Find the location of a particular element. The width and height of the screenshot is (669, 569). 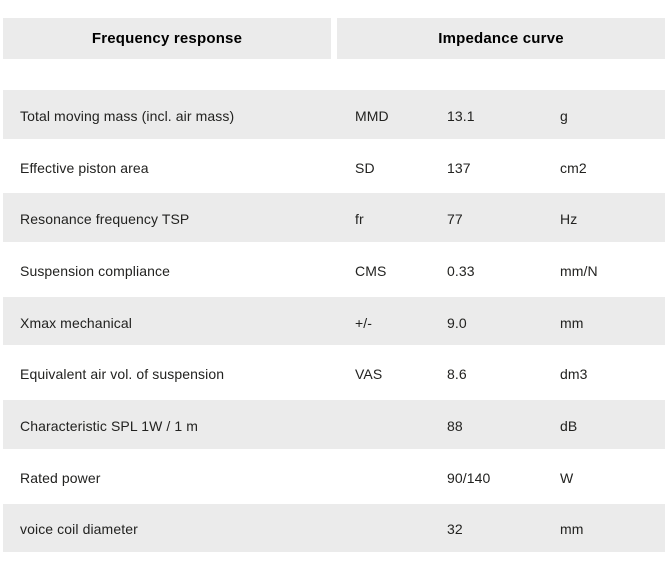

parameter-unit: W is located at coordinates (567, 477).